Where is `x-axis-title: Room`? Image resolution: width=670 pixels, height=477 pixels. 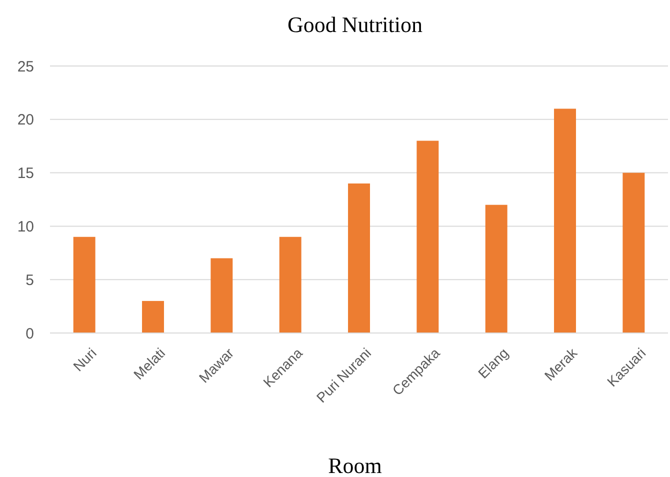 x-axis-title: Room is located at coordinates (355, 465).